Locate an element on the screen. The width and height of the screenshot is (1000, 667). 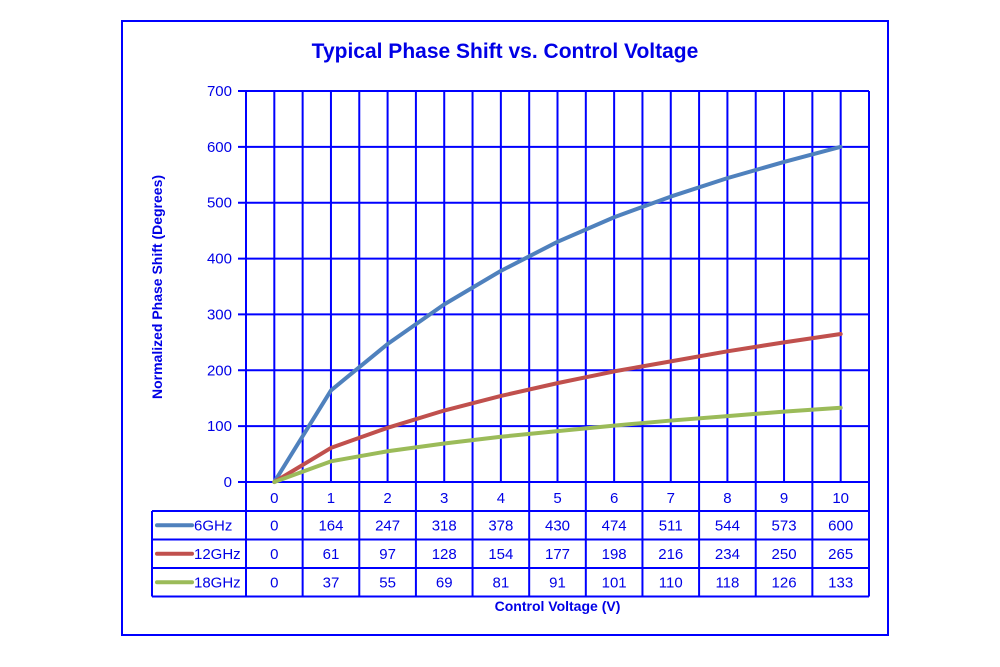
table-cell: 544 is located at coordinates (727, 525).